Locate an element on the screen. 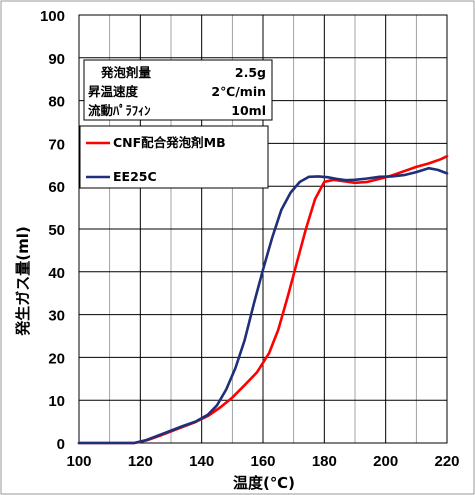 The height and width of the screenshot is (495, 475). legend: CNF配合発泡剤MB EE25C is located at coordinates (174, 157).